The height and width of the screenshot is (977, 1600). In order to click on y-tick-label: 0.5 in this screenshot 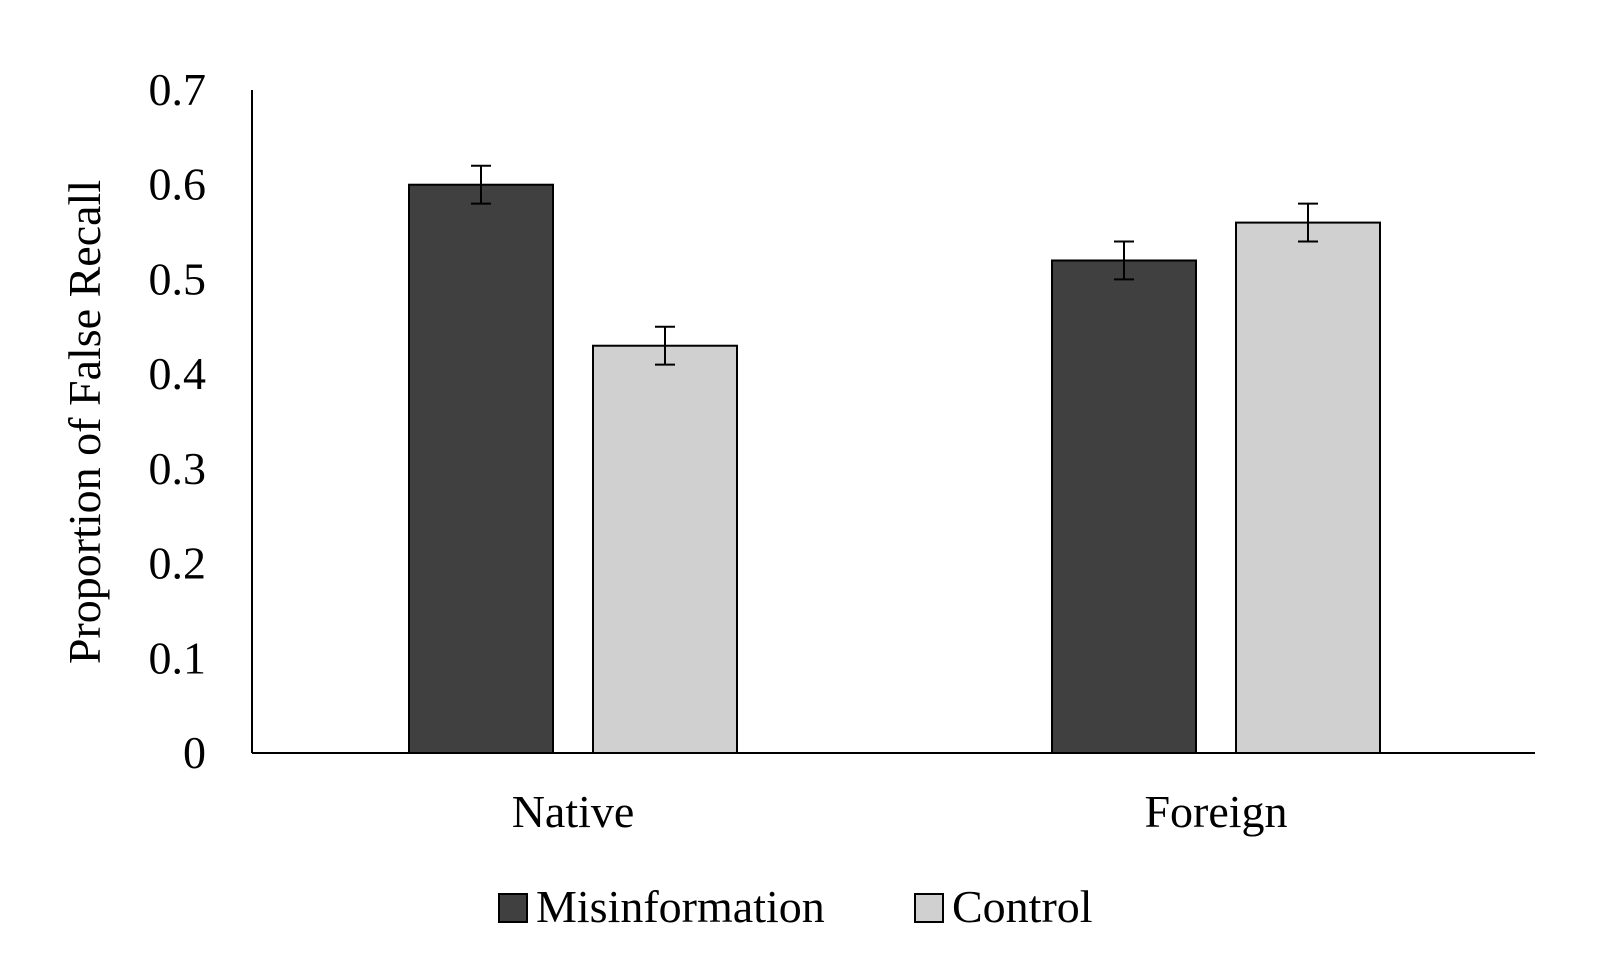, I will do `click(178, 278)`.